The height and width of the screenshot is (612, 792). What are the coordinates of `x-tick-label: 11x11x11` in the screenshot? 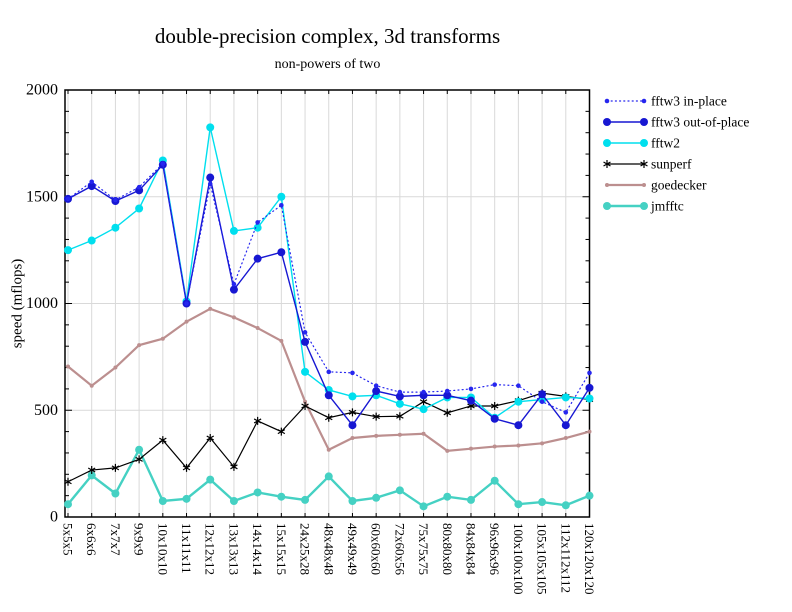 It's located at (186, 548).